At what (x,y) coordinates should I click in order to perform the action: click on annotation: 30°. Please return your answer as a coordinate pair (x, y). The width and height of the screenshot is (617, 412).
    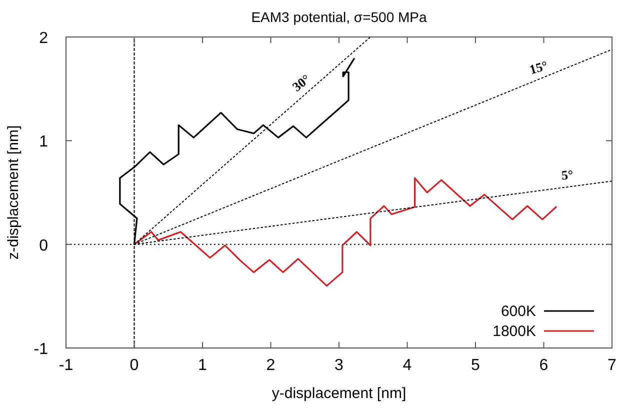
    Looking at the image, I should click on (301, 82).